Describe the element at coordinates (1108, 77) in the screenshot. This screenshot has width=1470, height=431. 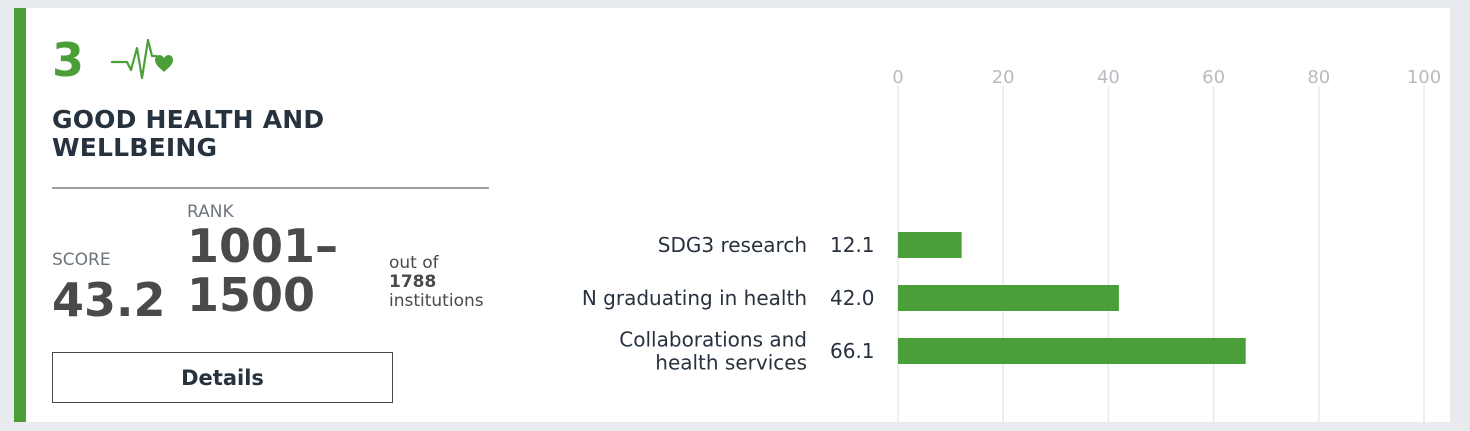
I see `tick-label-40: 40` at that location.